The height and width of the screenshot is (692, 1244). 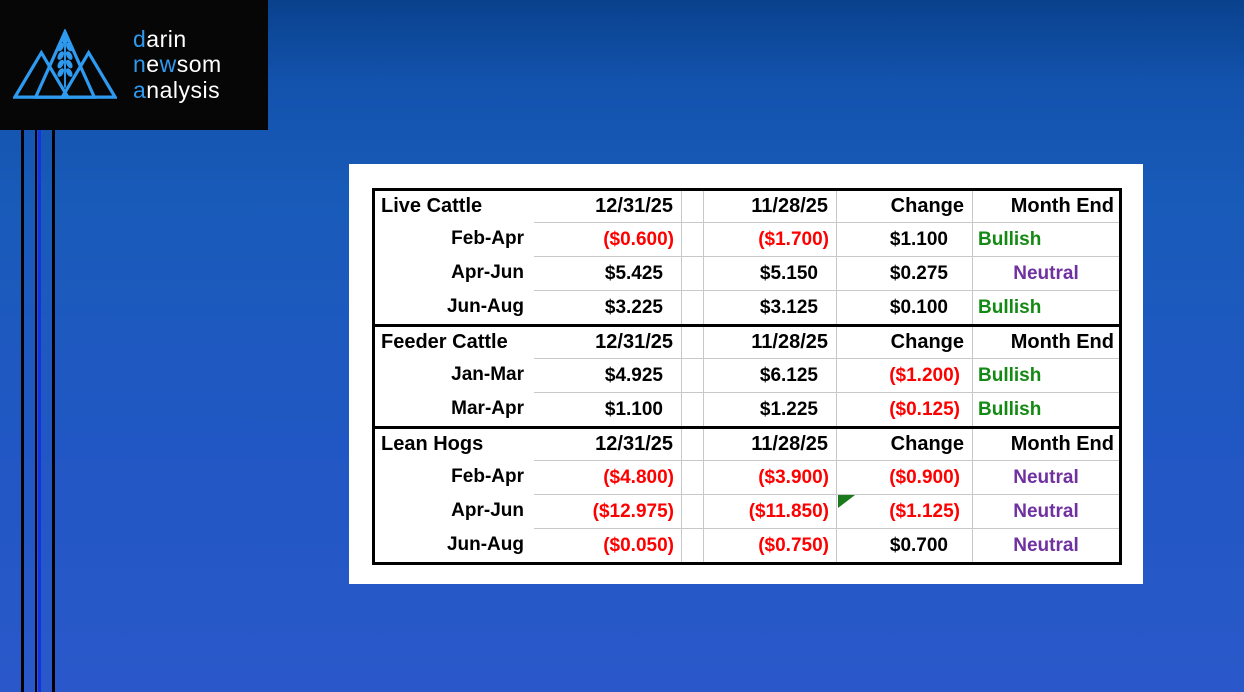 I want to click on table-row: Jun-Aug $3.225 $3.125 $0.100 Bullish, so click(x=747, y=307).